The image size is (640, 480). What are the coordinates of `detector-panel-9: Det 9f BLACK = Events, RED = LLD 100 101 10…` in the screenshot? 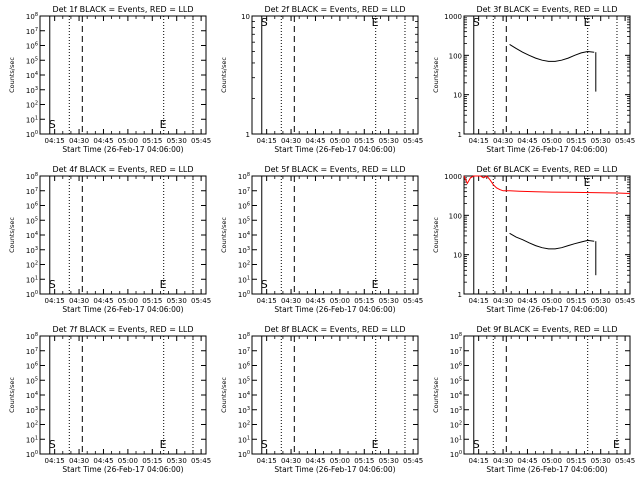 It's located at (533, 399).